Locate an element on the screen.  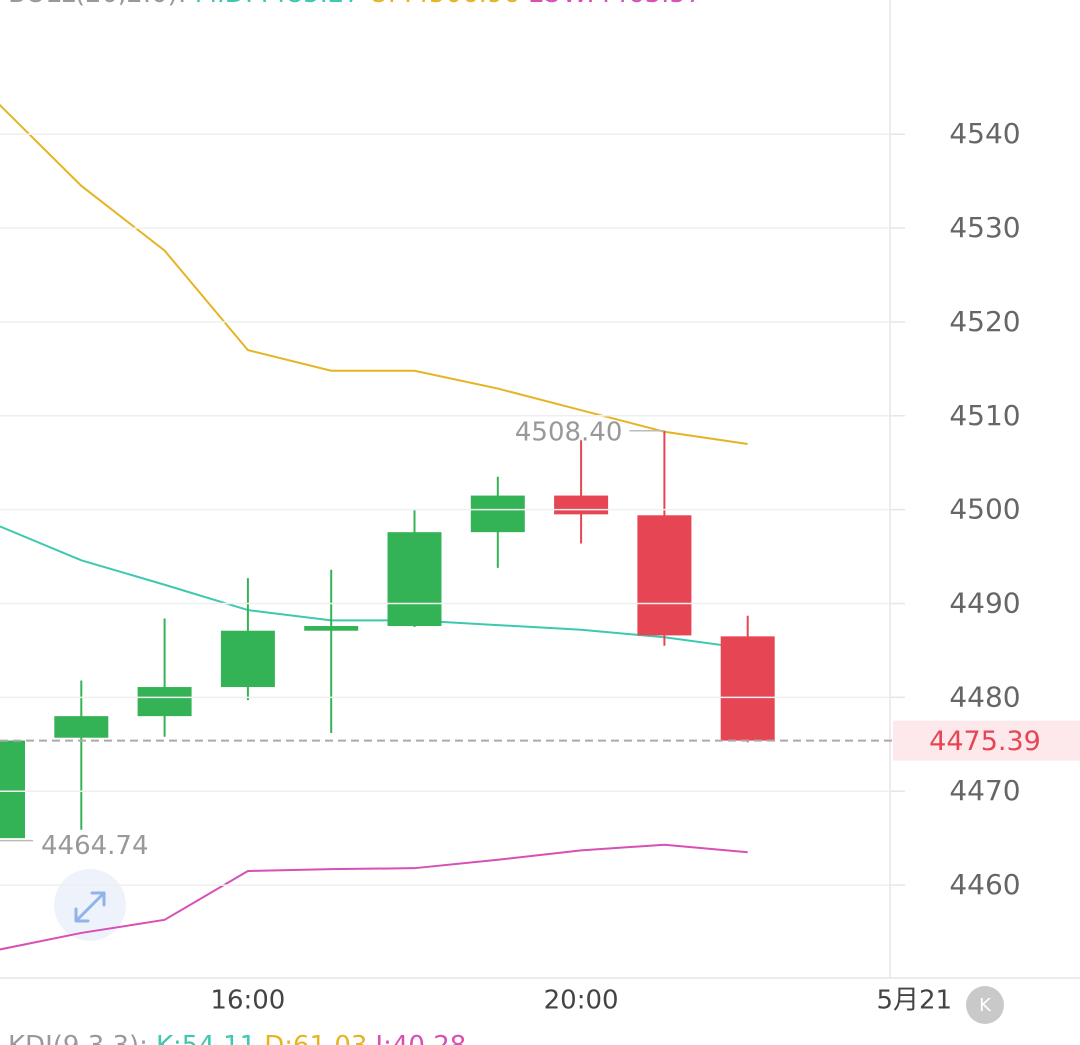
expand-icon is located at coordinates (90, 905).